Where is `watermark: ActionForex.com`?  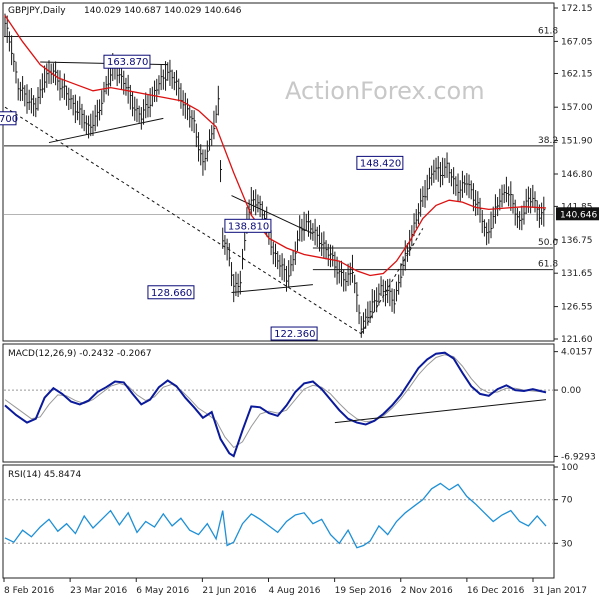 watermark: ActionForex.com is located at coordinates (385, 91).